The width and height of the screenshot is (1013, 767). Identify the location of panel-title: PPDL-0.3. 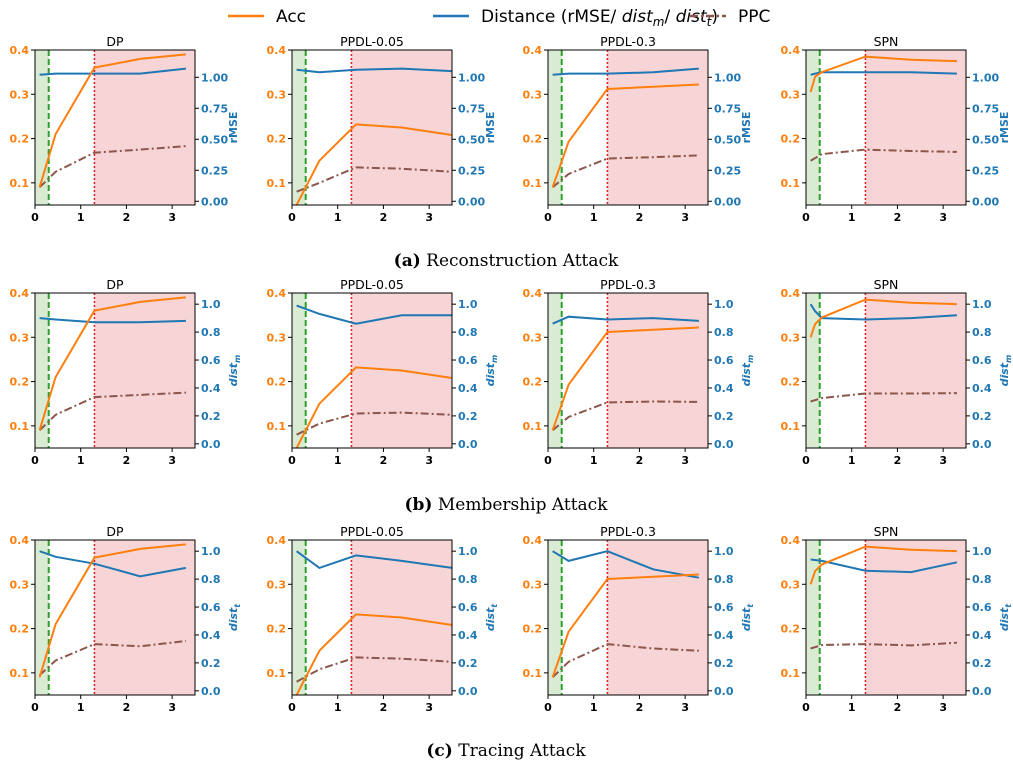
(628, 284).